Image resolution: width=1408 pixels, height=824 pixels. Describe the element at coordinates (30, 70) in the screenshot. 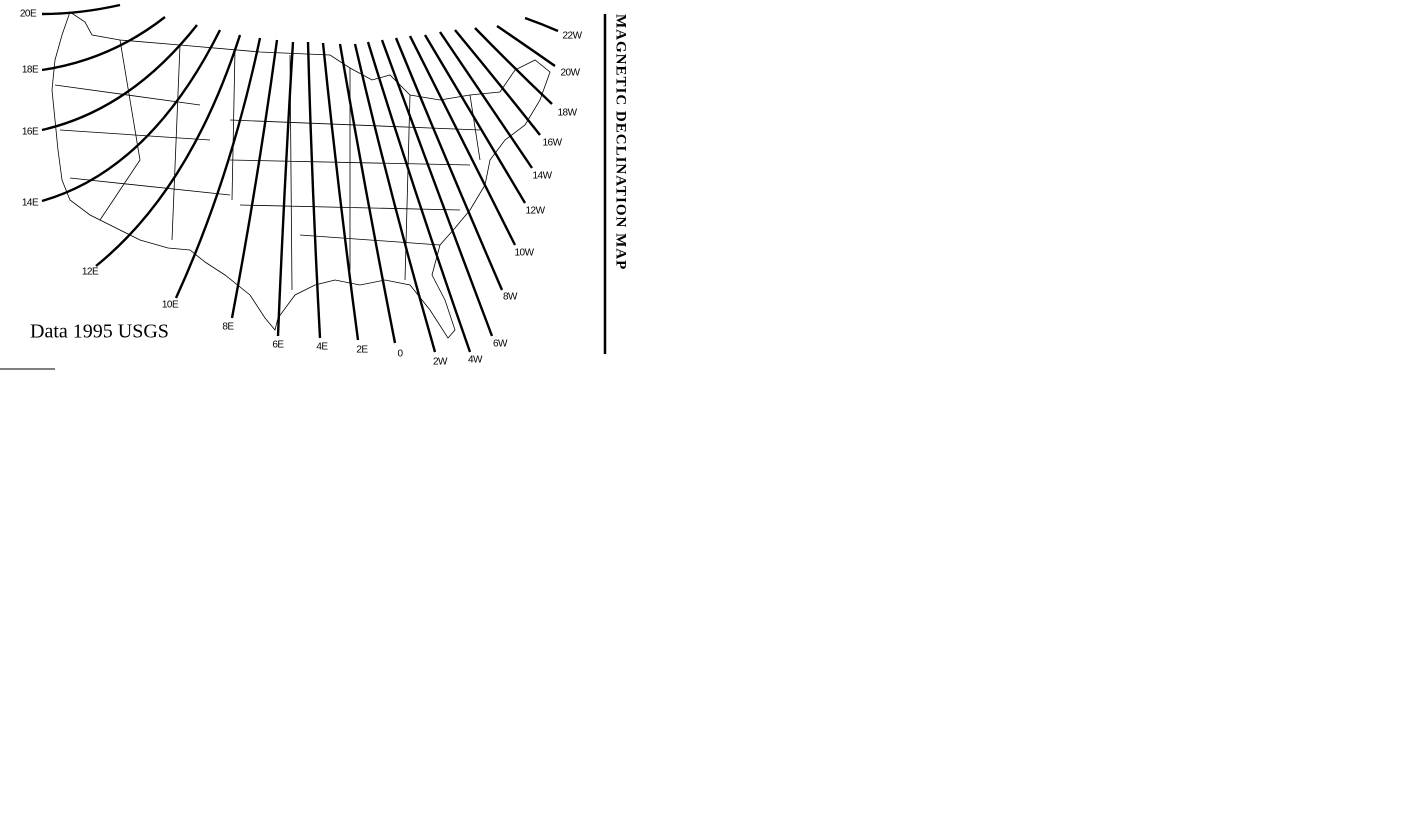

I see `isogonic-label: 18E` at that location.